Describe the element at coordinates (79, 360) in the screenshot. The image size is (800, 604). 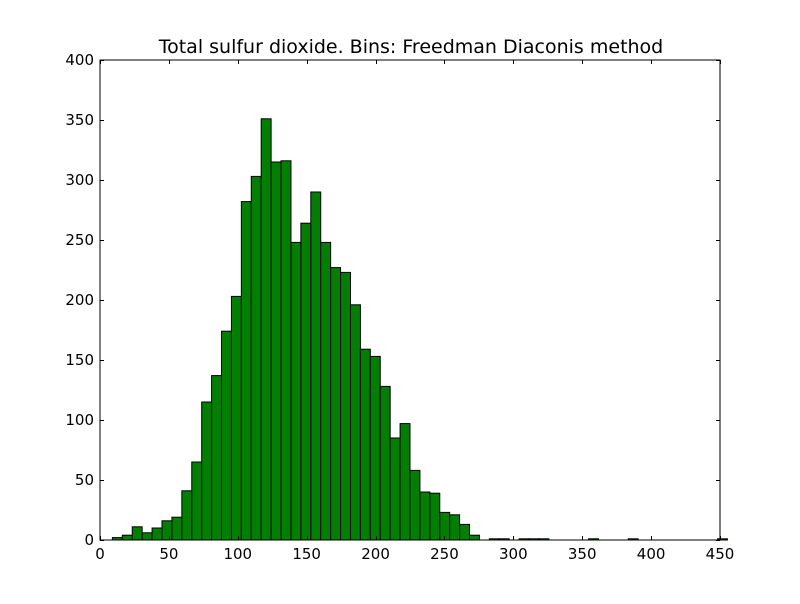
I see `y-tick-label: 150` at that location.